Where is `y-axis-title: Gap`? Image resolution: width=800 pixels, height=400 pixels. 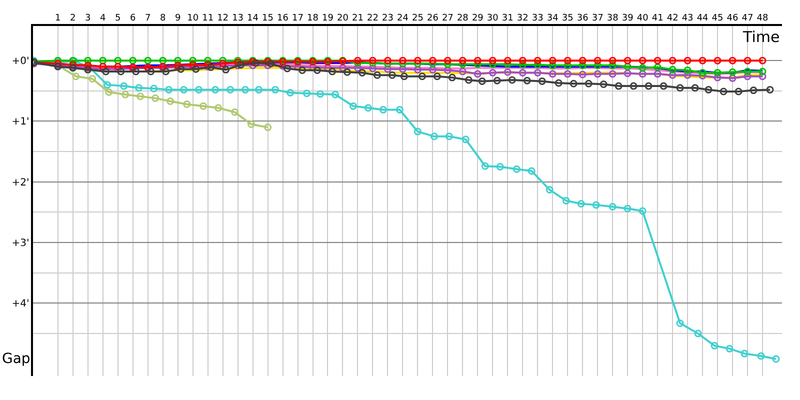 y-axis-title: Gap is located at coordinates (16, 359).